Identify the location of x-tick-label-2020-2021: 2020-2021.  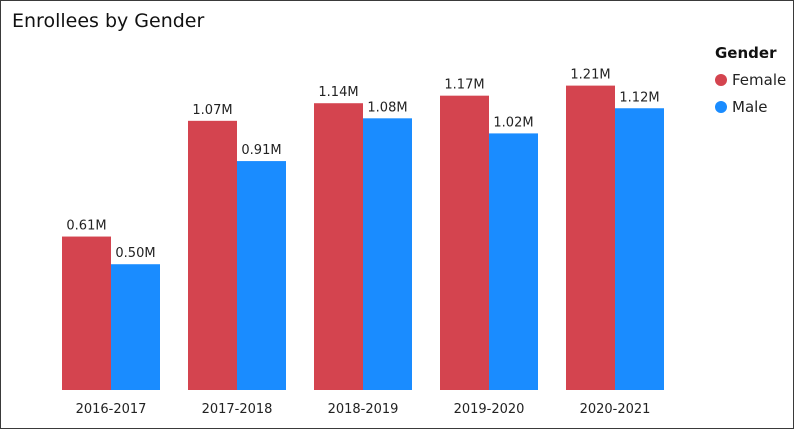
(615, 409).